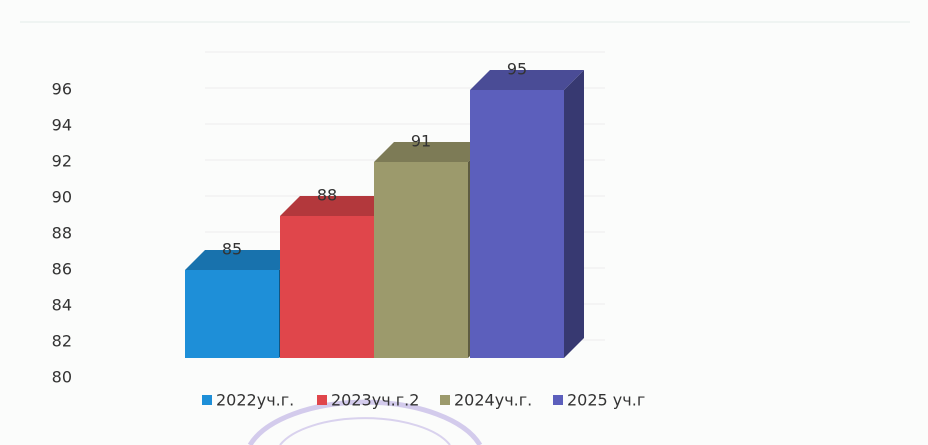 The image size is (928, 445). I want to click on y-tick-label: 80, so click(62, 377).